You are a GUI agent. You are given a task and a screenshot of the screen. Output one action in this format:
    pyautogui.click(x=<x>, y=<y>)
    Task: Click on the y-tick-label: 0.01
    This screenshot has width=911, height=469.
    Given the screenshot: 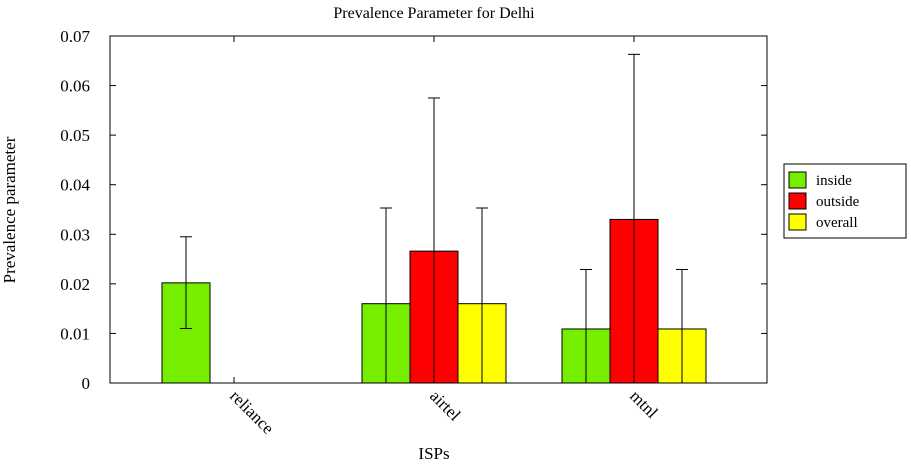 What is the action you would take?
    pyautogui.click(x=75, y=333)
    